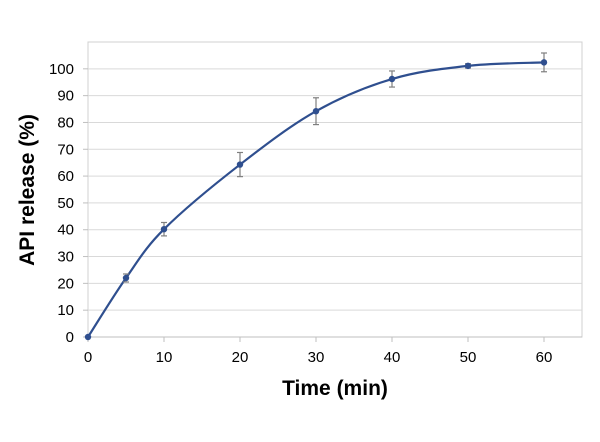 This screenshot has height=442, width=600. Describe the element at coordinates (392, 357) in the screenshot. I see `x-tick-label: 40` at that location.